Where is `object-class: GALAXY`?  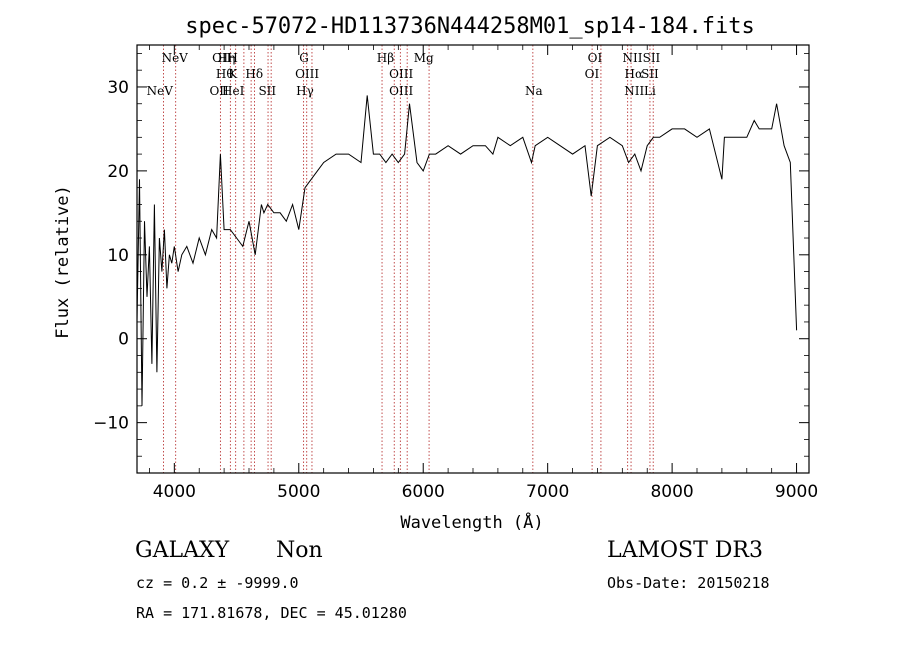
object-class: GALAXY is located at coordinates (182, 550).